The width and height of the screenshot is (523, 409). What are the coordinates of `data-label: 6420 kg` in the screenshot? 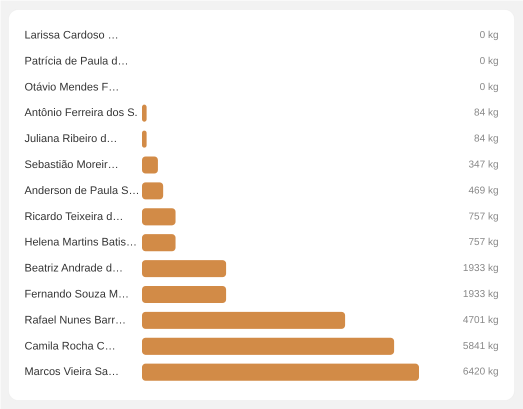 It's located at (480, 372).